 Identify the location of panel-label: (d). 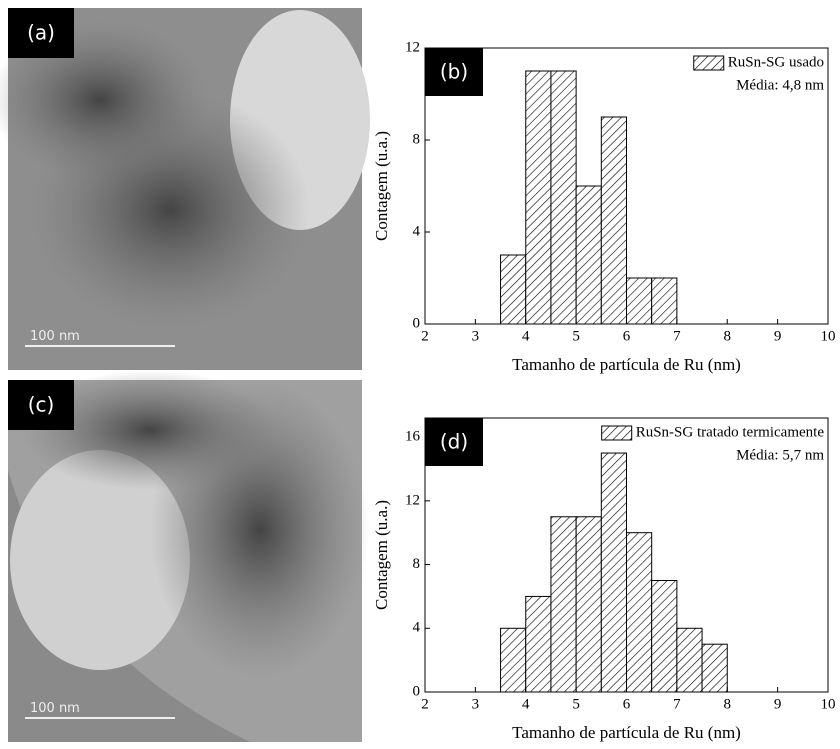
(454, 442).